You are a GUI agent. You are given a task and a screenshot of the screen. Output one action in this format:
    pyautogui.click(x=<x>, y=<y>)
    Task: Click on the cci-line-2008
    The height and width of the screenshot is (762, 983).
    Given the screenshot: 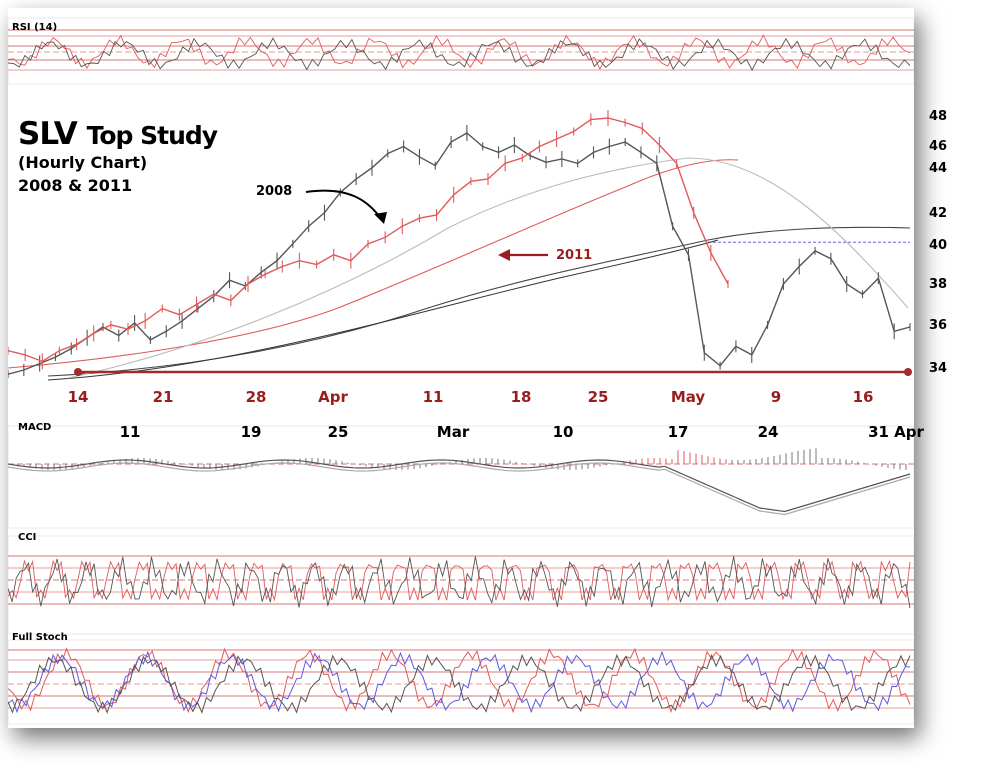 What is the action you would take?
    pyautogui.click(x=459, y=582)
    